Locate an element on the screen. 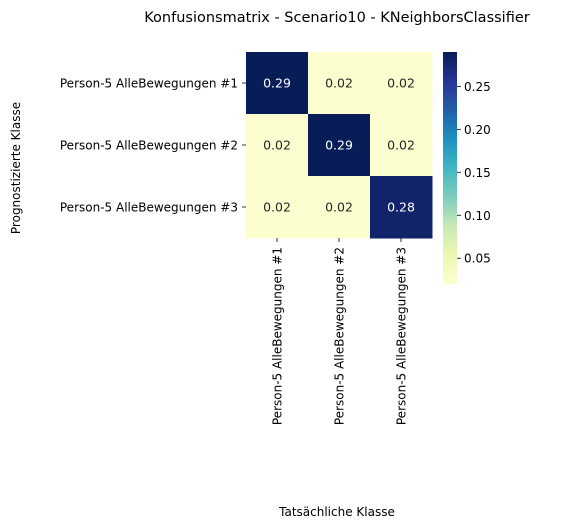 The width and height of the screenshot is (570, 529). y-tick-label: Person-5 AlleBewegungen #2 is located at coordinates (149, 146).